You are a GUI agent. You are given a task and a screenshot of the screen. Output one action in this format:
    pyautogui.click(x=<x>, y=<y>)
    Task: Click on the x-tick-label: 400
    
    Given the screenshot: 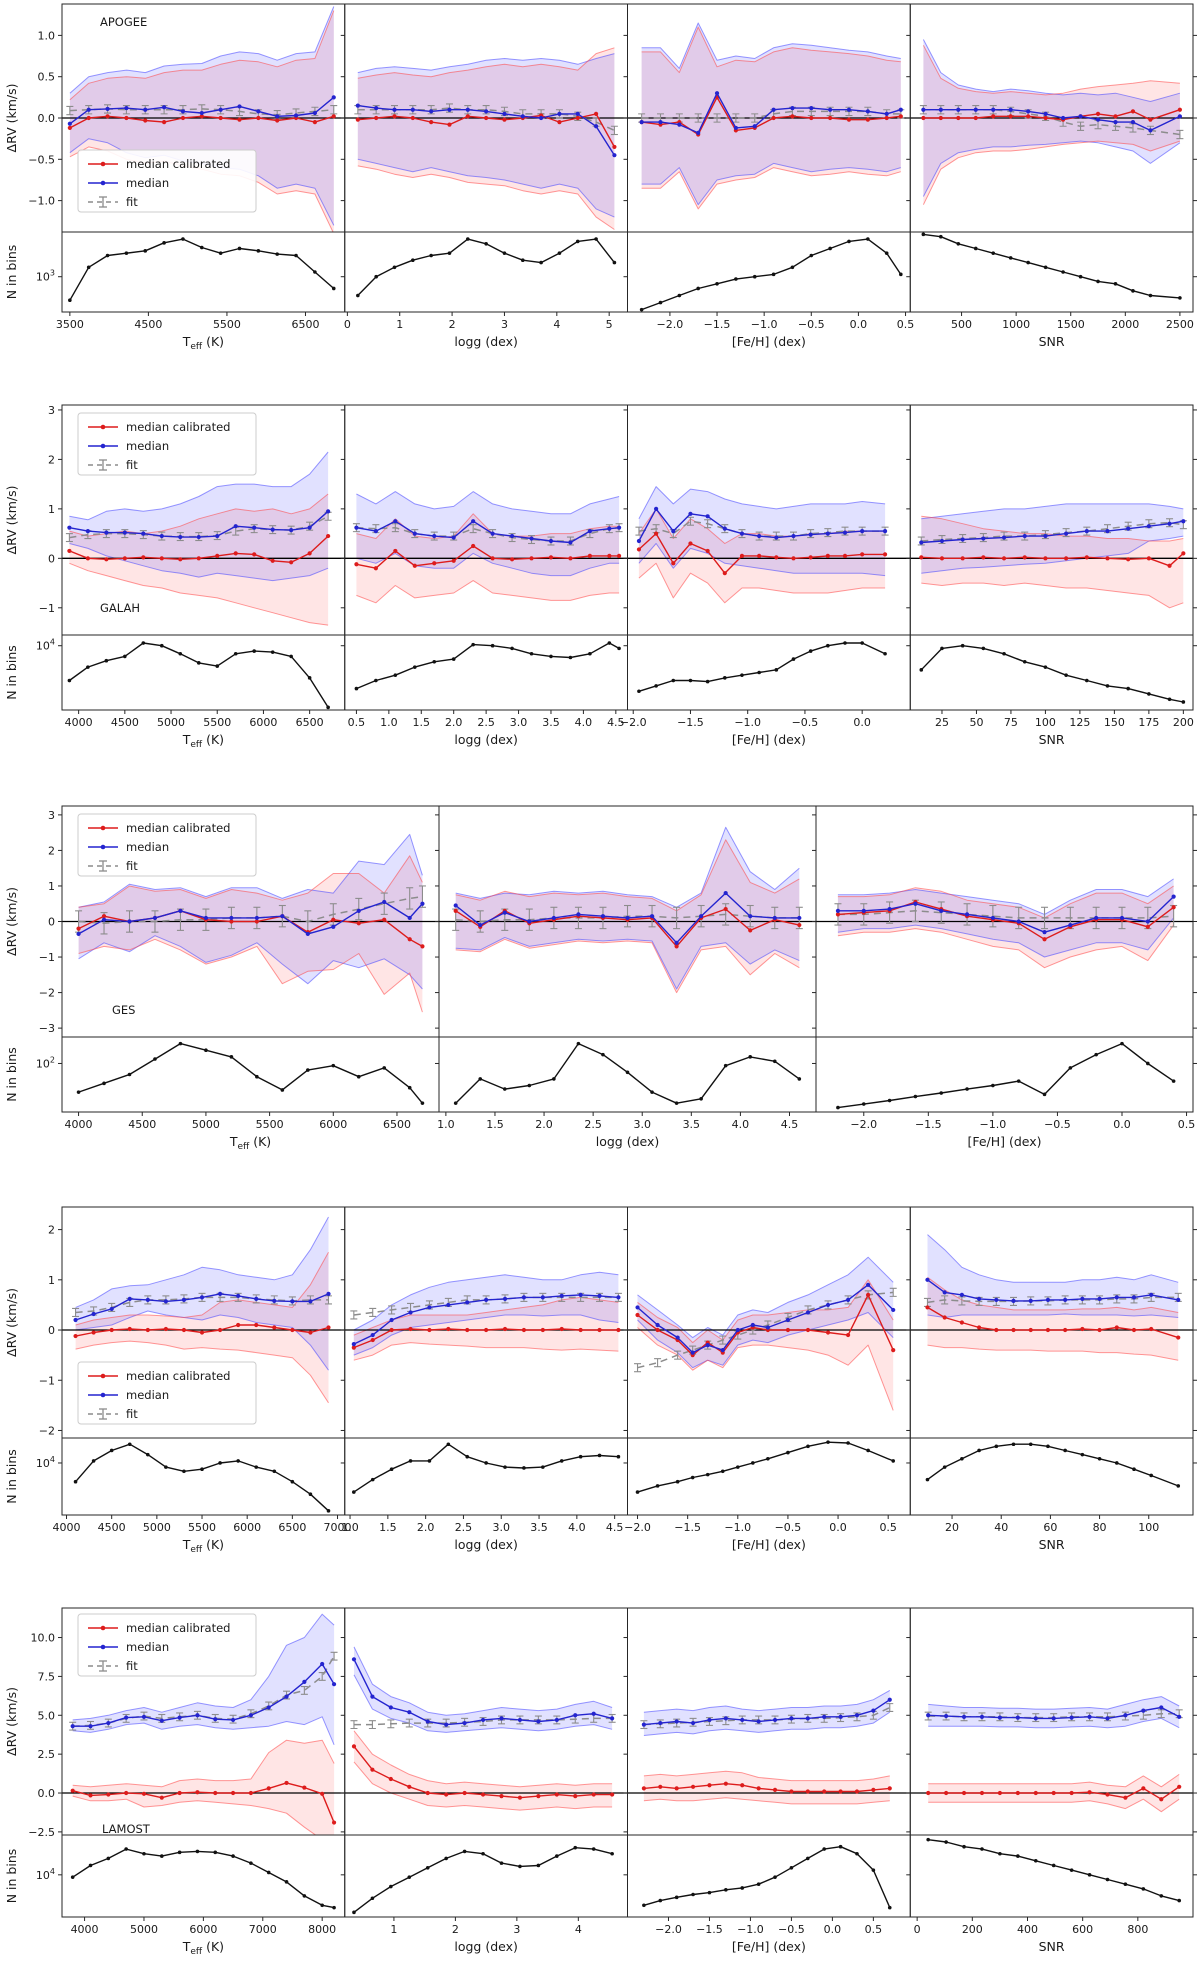 What is the action you would take?
    pyautogui.click(x=1027, y=1929)
    